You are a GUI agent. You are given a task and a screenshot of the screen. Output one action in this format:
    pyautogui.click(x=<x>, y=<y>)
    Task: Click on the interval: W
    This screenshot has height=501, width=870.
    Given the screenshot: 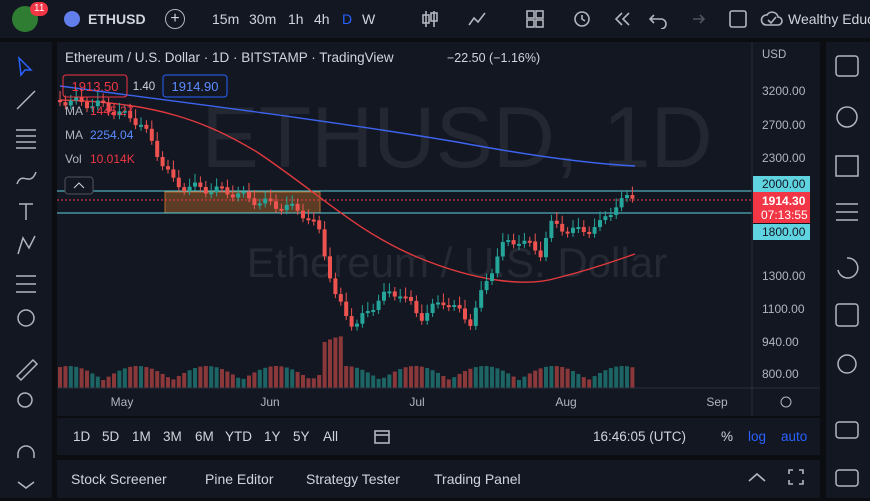 What is the action you would take?
    pyautogui.click(x=369, y=19)
    